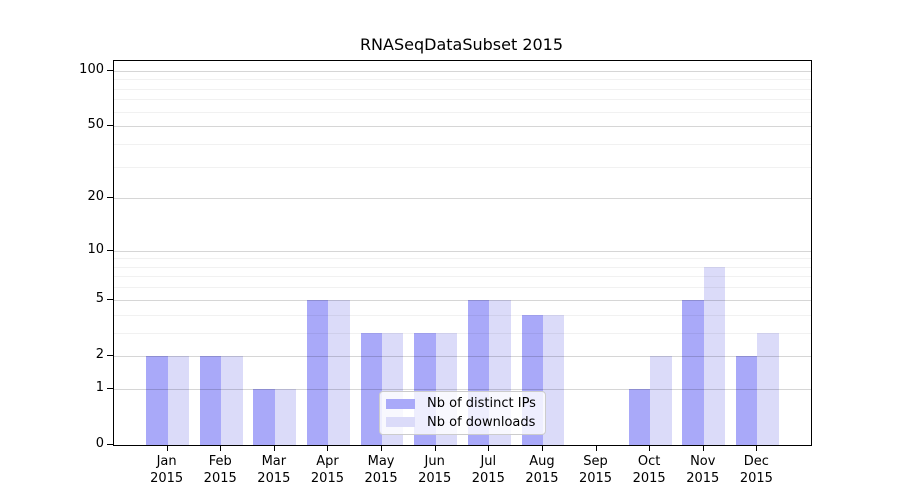 The image size is (900, 500). What do you see at coordinates (318, 372) in the screenshot?
I see `bar-ips-apr` at bounding box center [318, 372].